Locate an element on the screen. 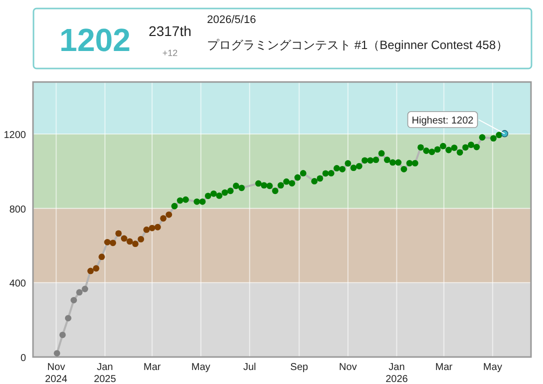  y-tick-label: 800 is located at coordinates (17, 210).